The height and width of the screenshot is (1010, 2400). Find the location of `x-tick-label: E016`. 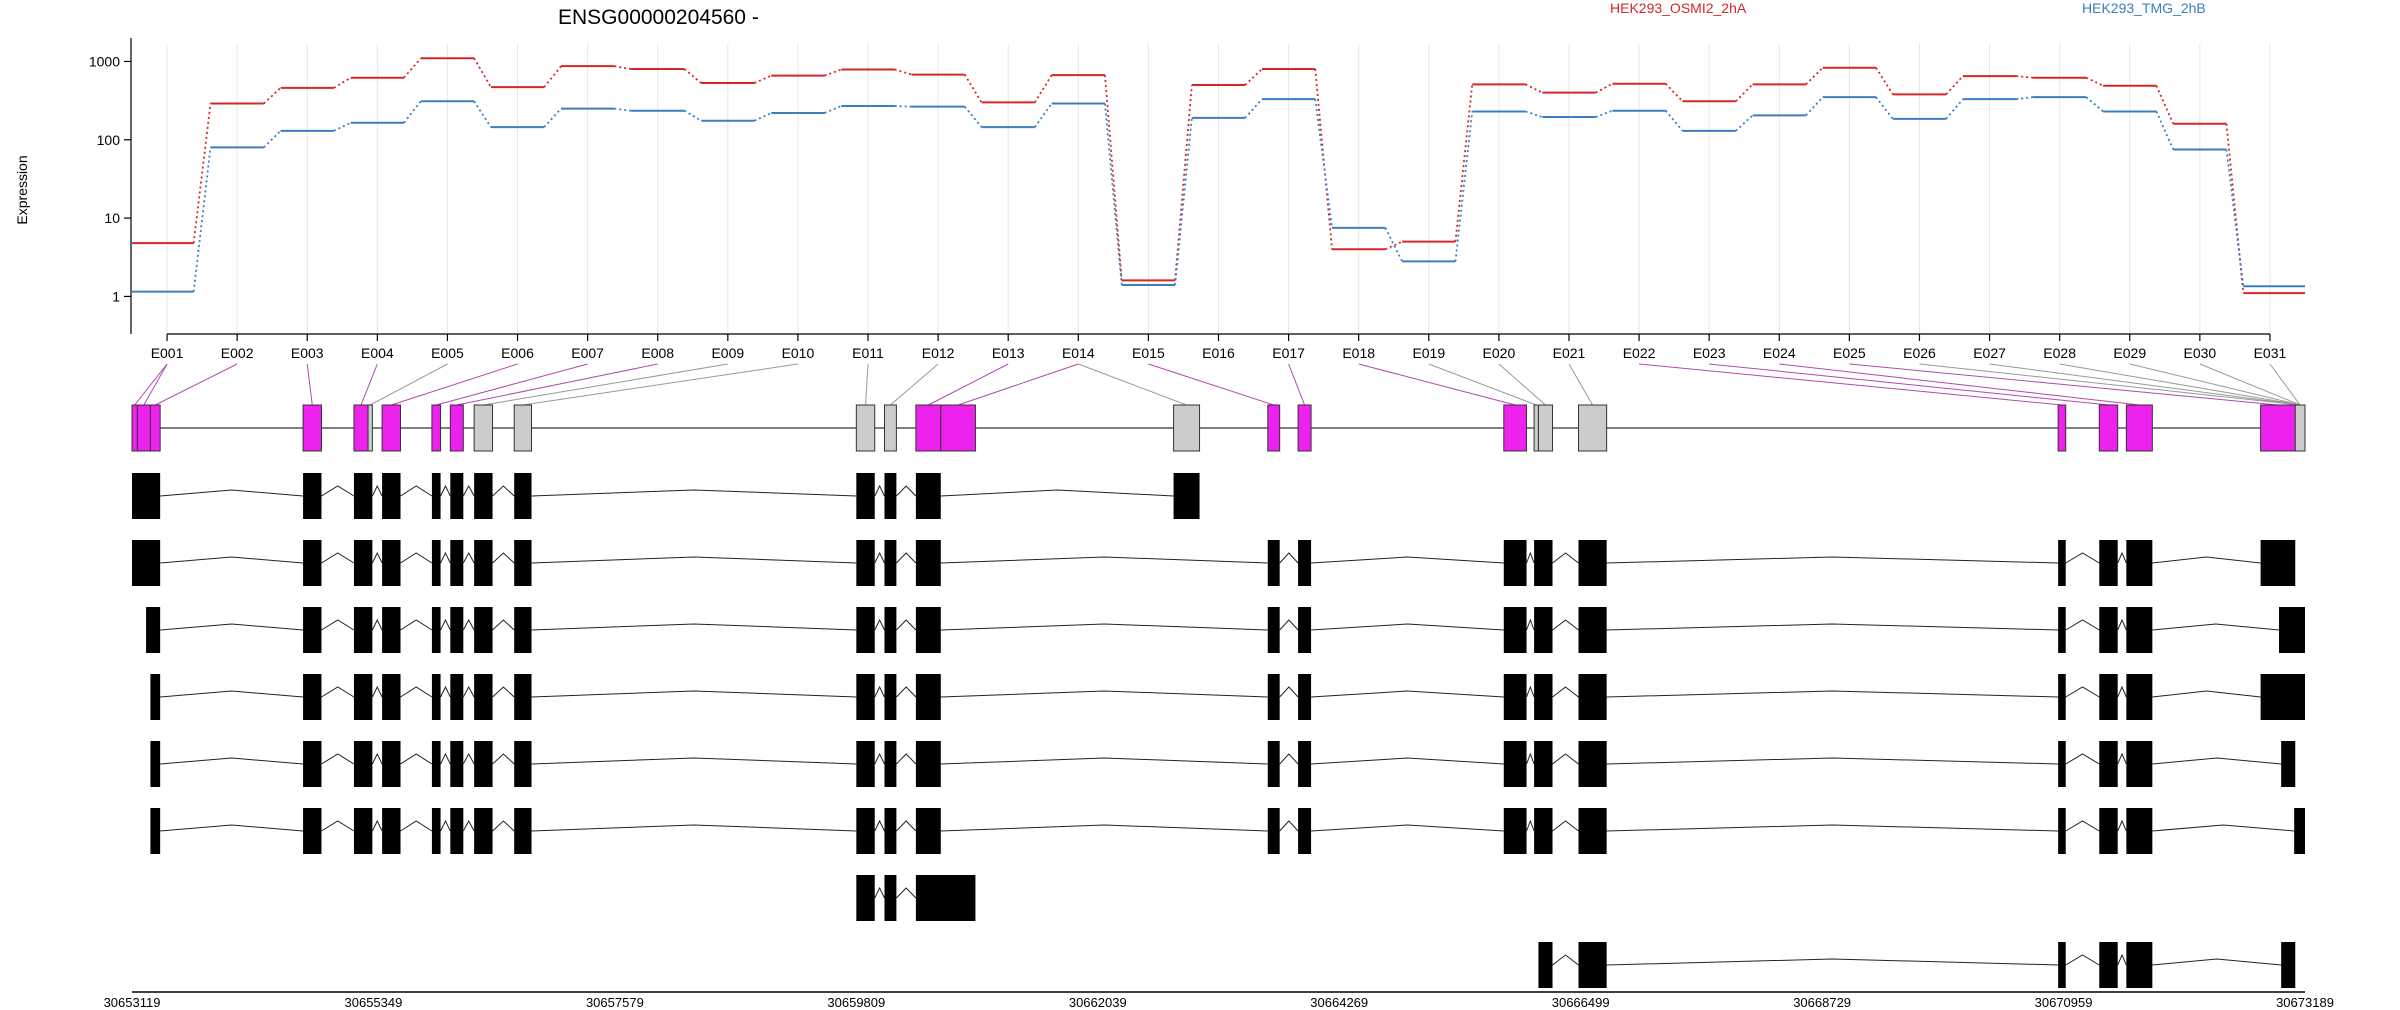

x-tick-label: E016 is located at coordinates (1218, 353).